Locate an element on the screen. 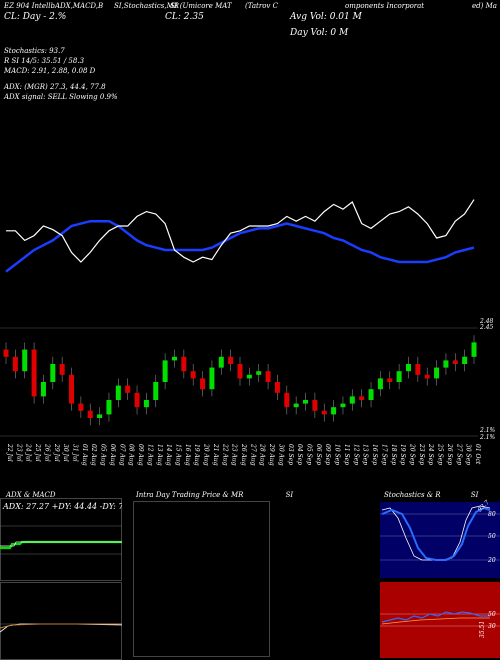 The width and height of the screenshot is (500, 660). date-label: 02 Aug is located at coordinates (93, 455).